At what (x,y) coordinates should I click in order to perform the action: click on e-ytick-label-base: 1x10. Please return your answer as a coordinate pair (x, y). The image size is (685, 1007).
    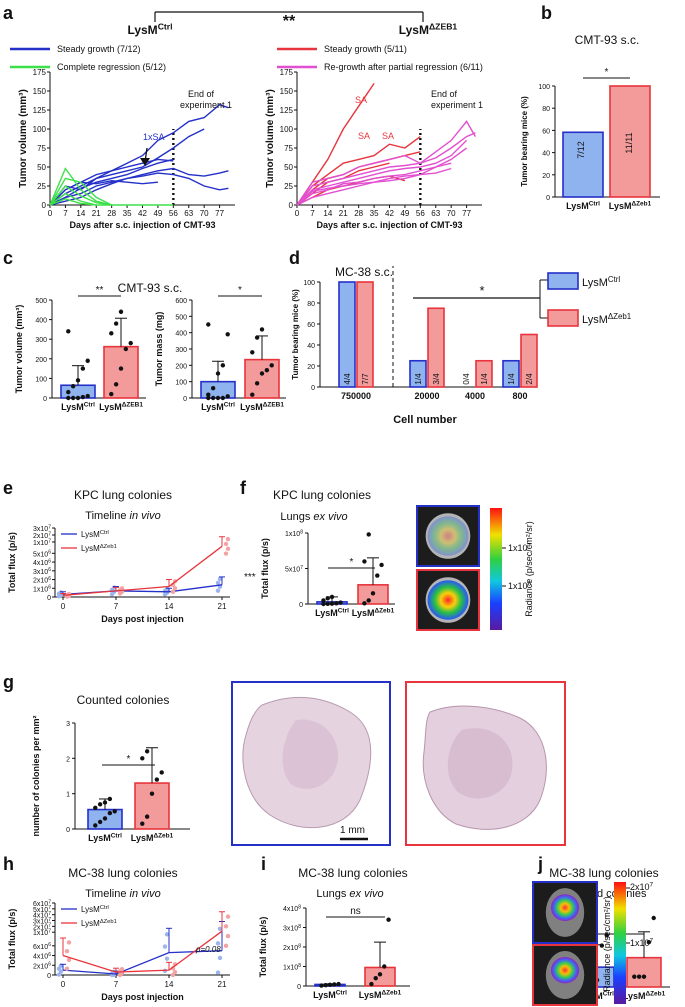
    Looking at the image, I should click on (40, 543).